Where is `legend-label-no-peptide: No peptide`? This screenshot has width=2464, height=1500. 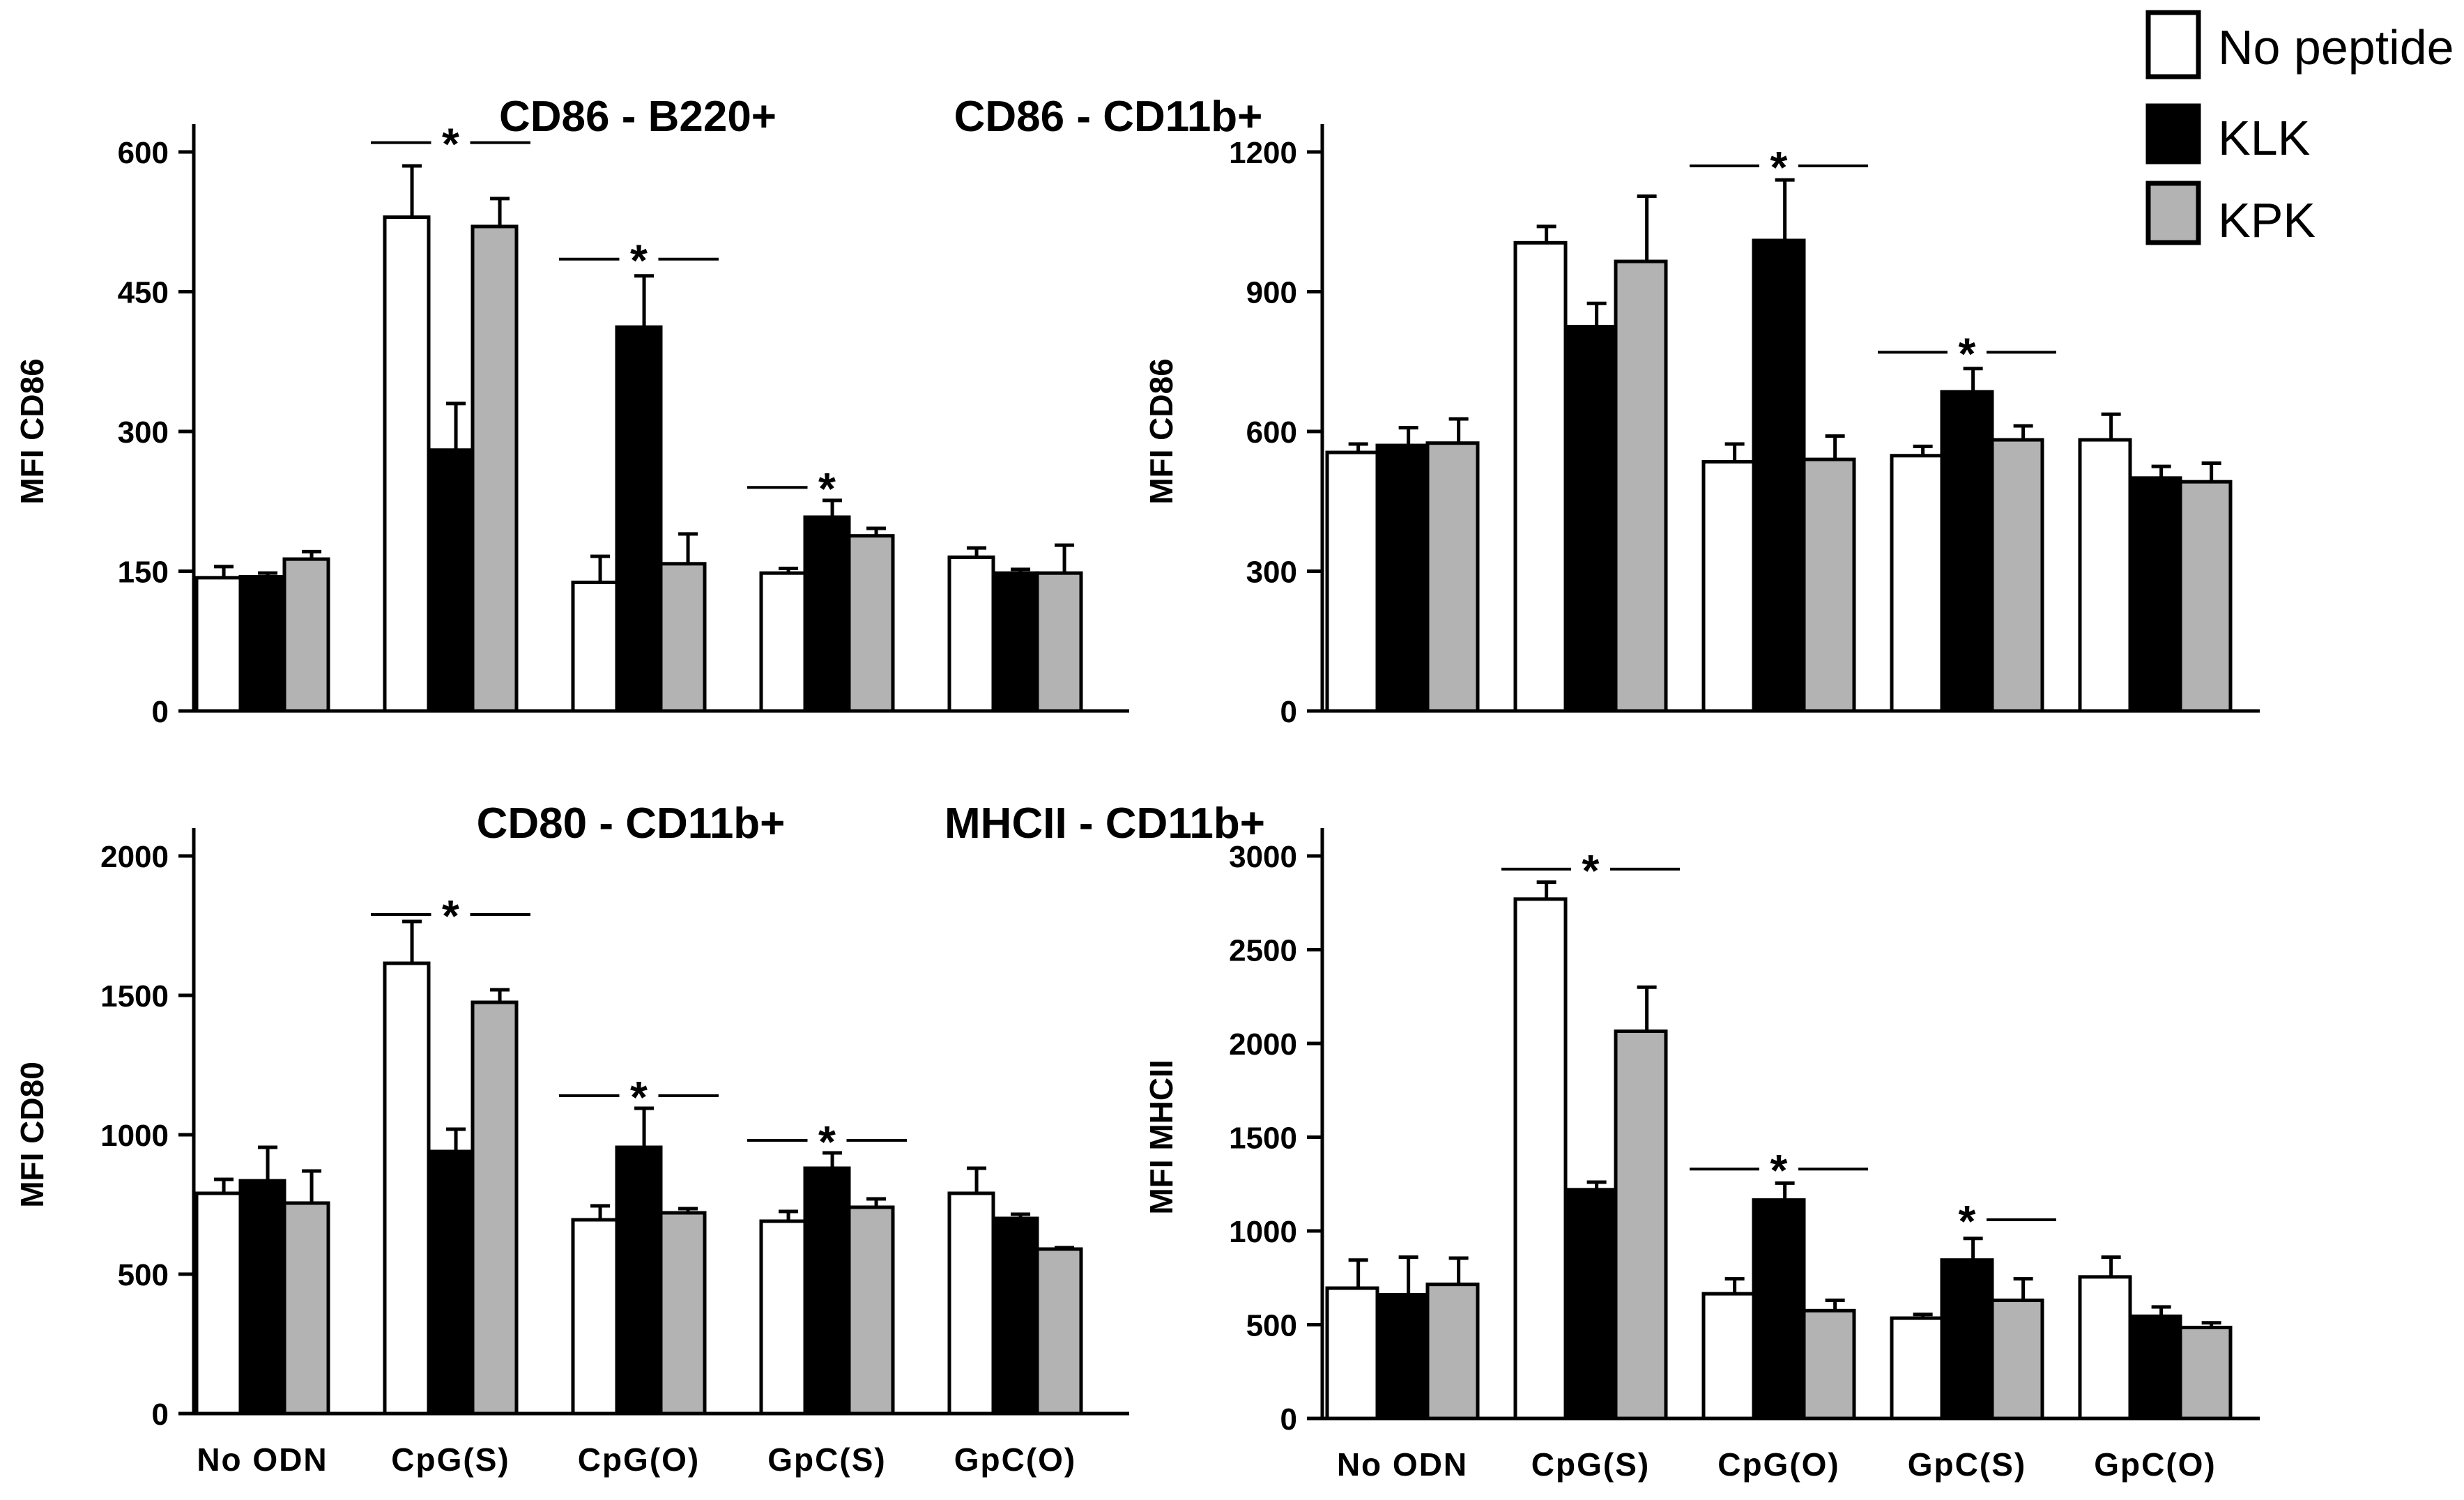 legend-label-no-peptide: No peptide is located at coordinates (2336, 48).